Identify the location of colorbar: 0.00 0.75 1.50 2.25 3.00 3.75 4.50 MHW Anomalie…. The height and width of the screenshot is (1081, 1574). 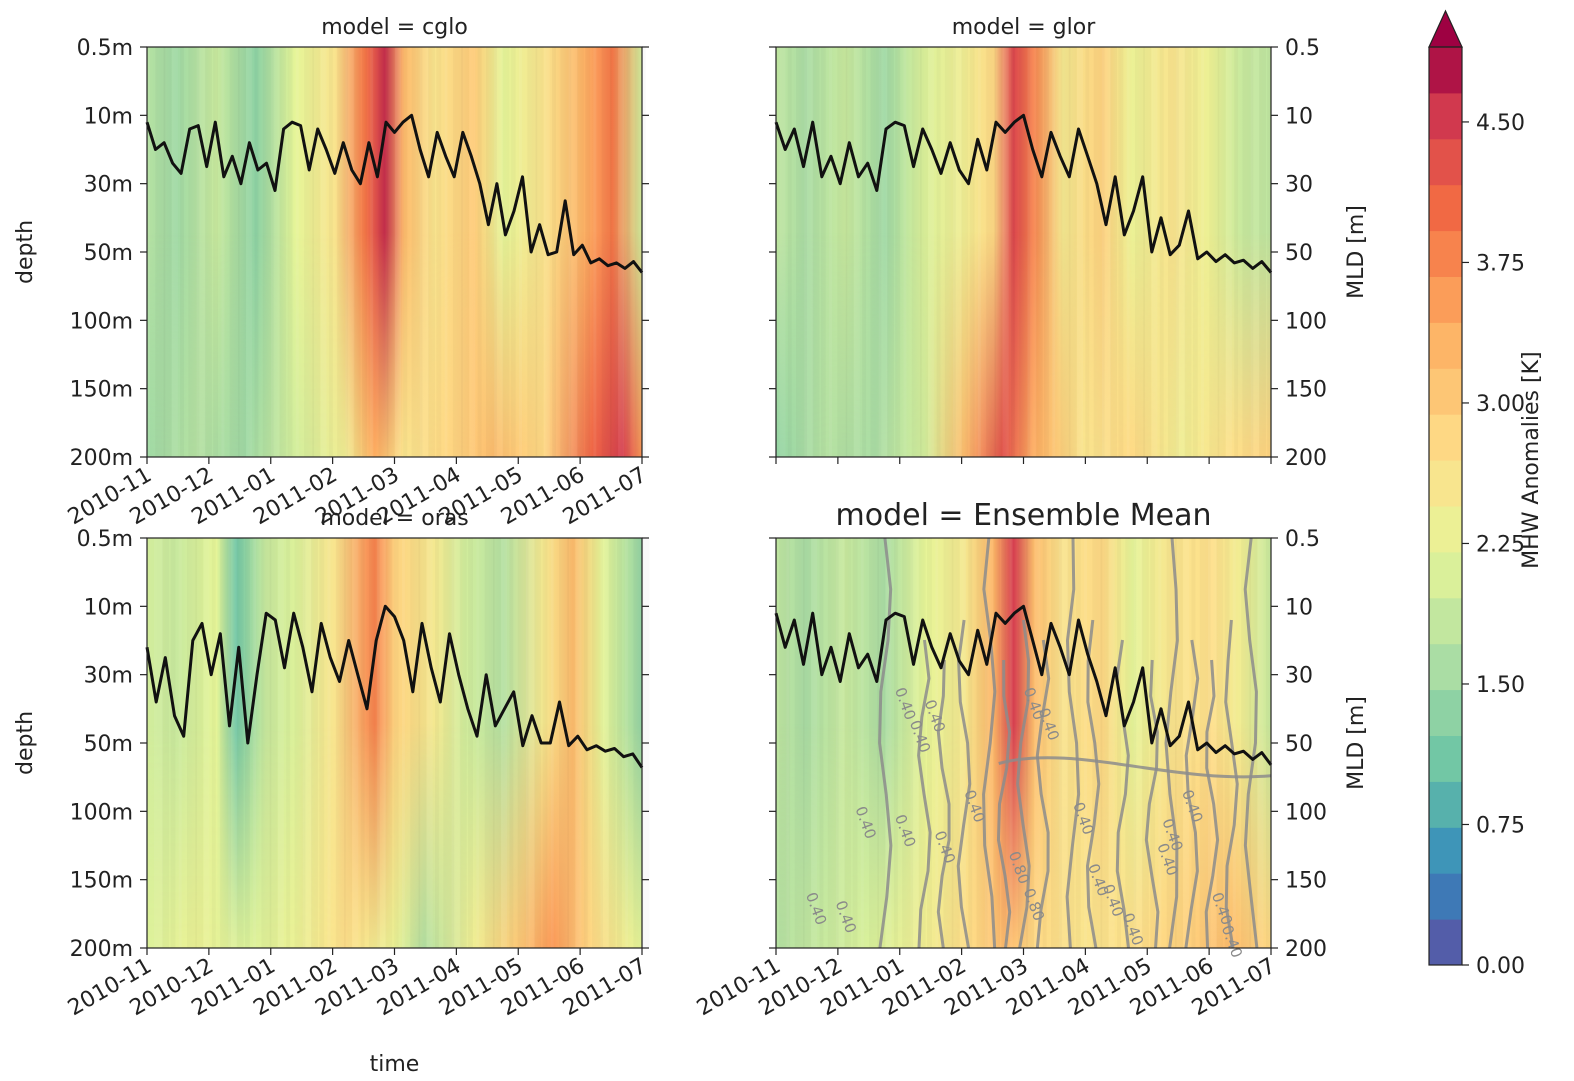
(1486, 494).